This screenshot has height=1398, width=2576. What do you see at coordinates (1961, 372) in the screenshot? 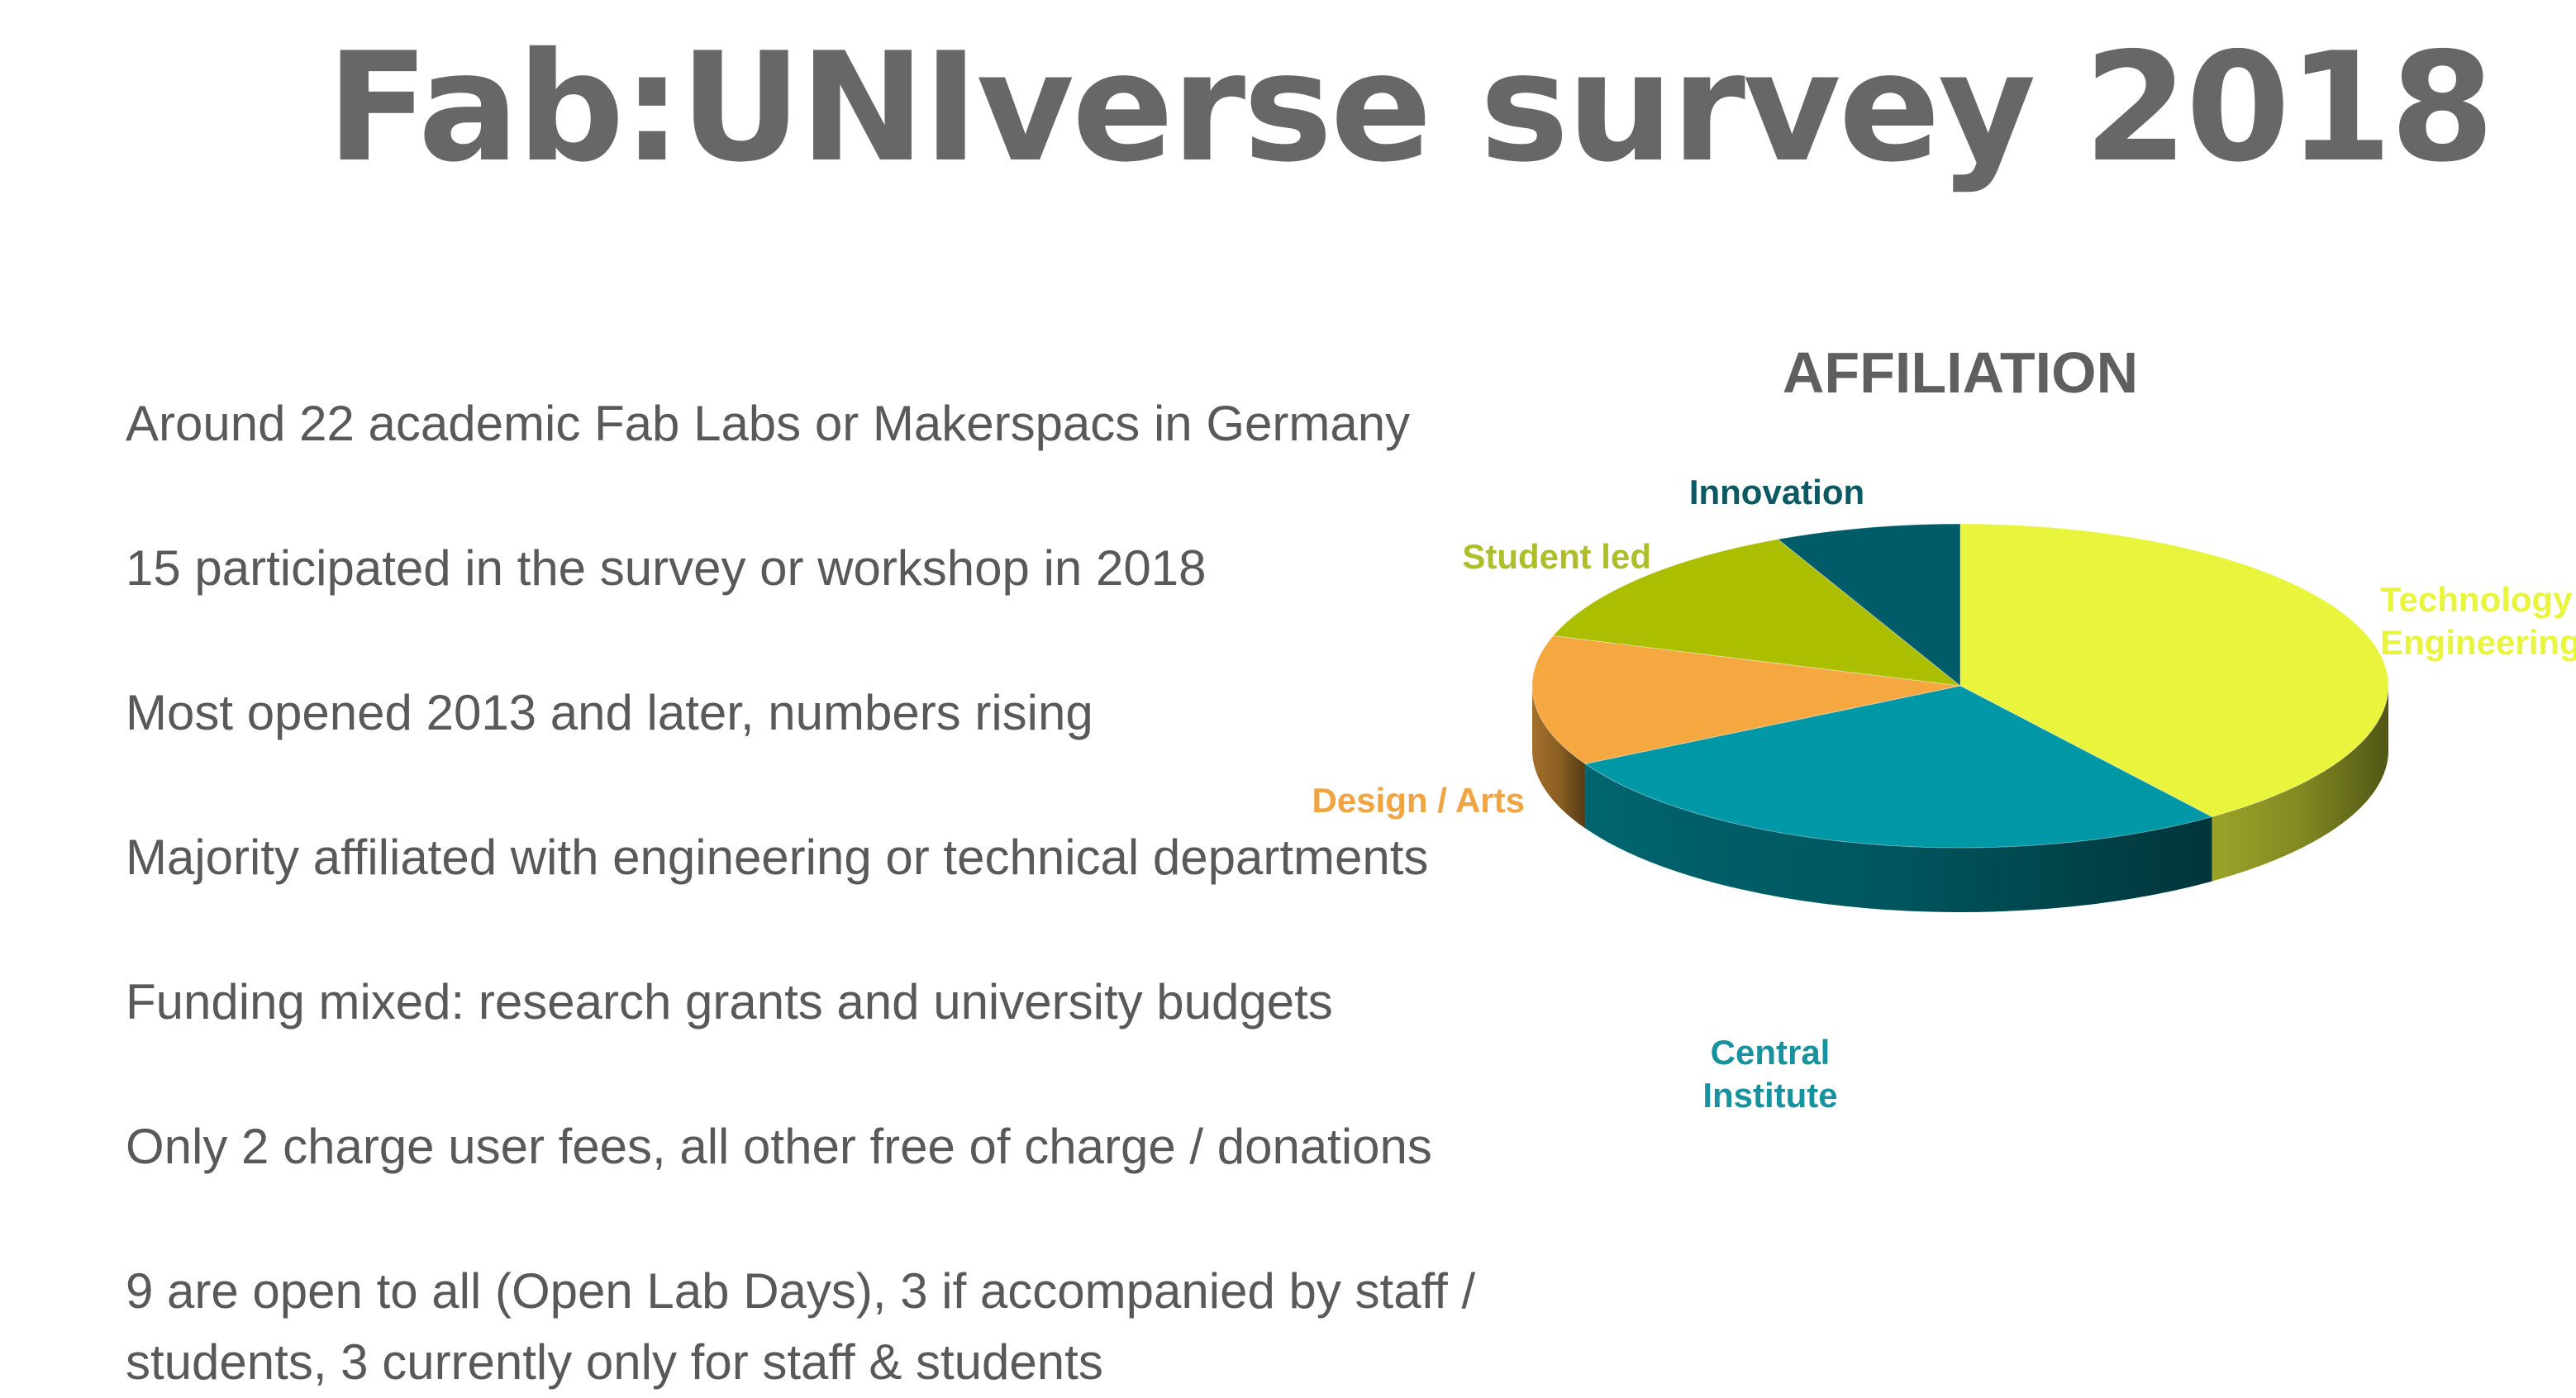
I see `chart-title: AFFILIATION` at bounding box center [1961, 372].